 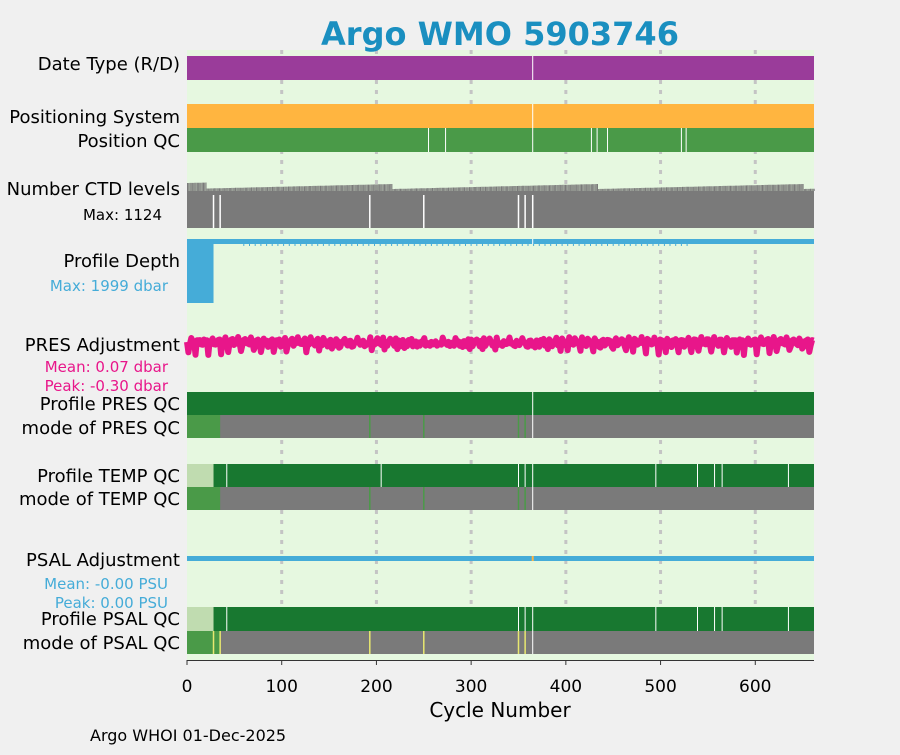 What do you see at coordinates (108, 476) in the screenshot?
I see `label-profile-temp-qc: Profile TEMP QC` at bounding box center [108, 476].